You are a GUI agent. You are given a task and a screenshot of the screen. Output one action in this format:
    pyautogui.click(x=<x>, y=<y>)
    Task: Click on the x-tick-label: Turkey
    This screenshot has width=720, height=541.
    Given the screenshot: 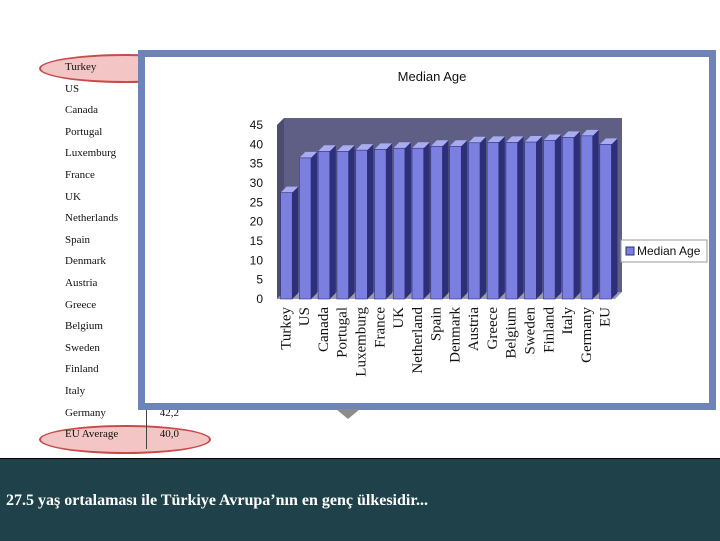 What is the action you would take?
    pyautogui.click(x=286, y=328)
    